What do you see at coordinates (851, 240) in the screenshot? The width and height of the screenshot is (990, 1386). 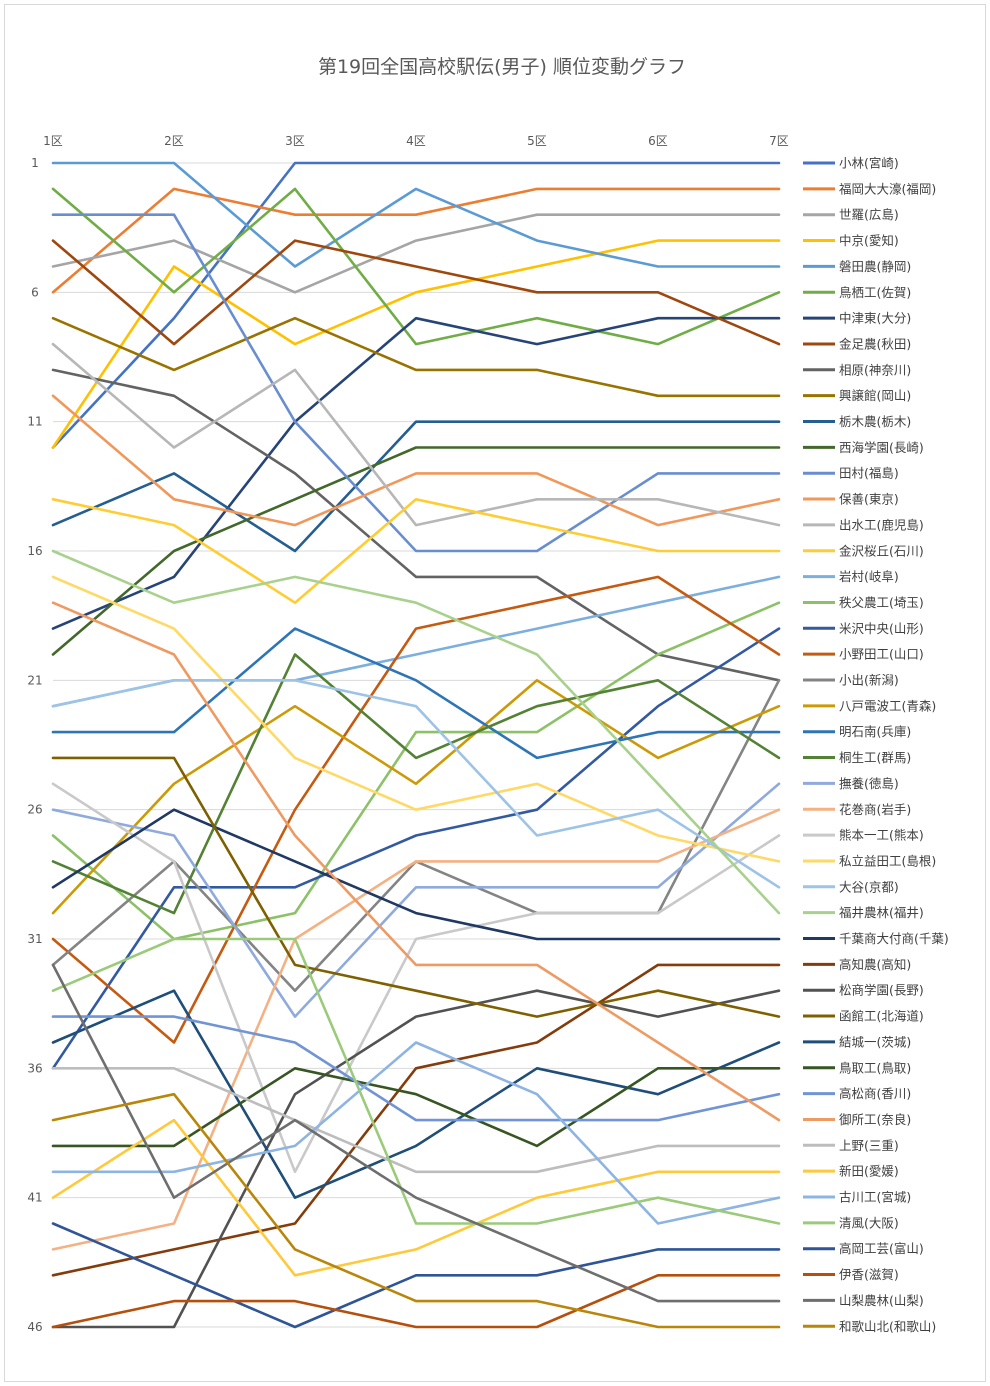 I see `legend-item: 中京(愛知)` at bounding box center [851, 240].